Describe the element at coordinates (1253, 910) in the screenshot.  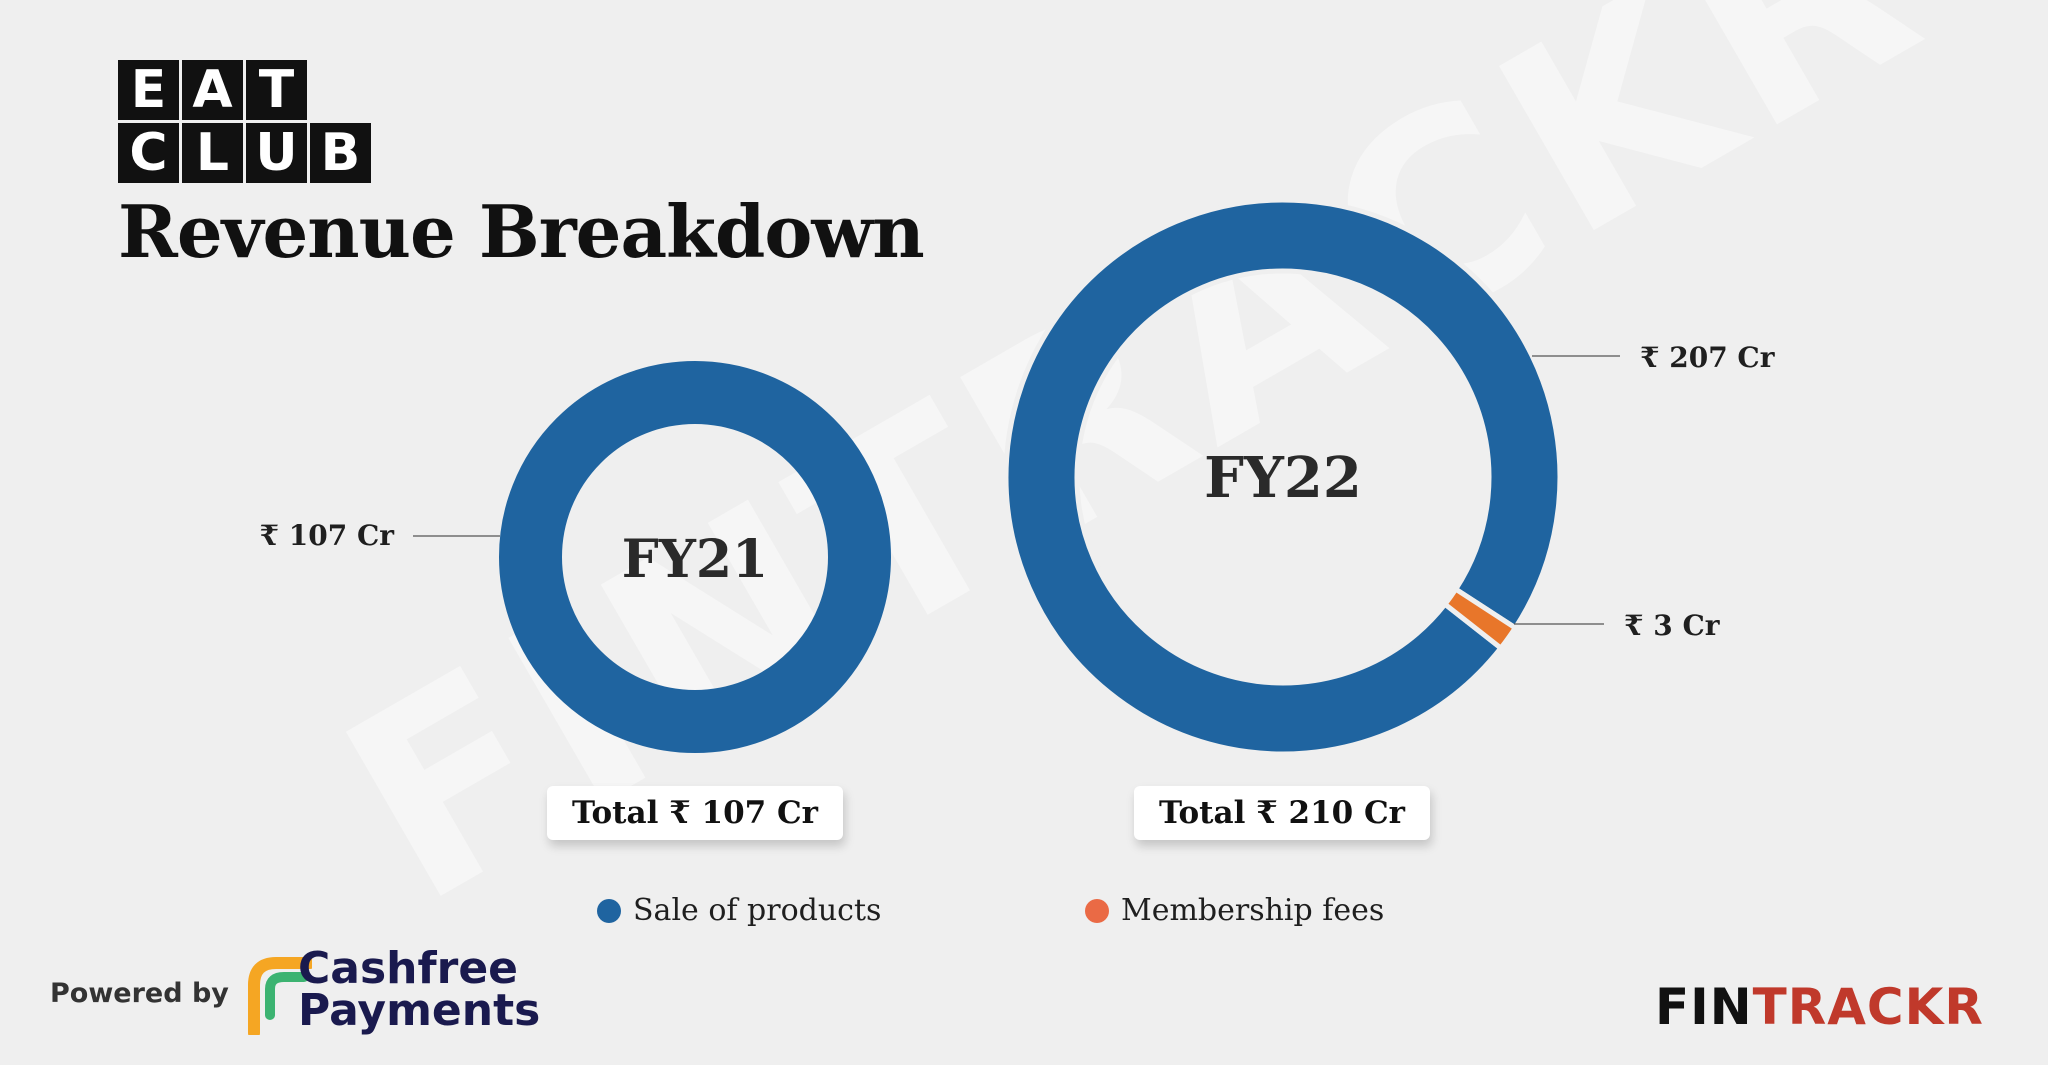
I see `legend-label: Membership fees` at that location.